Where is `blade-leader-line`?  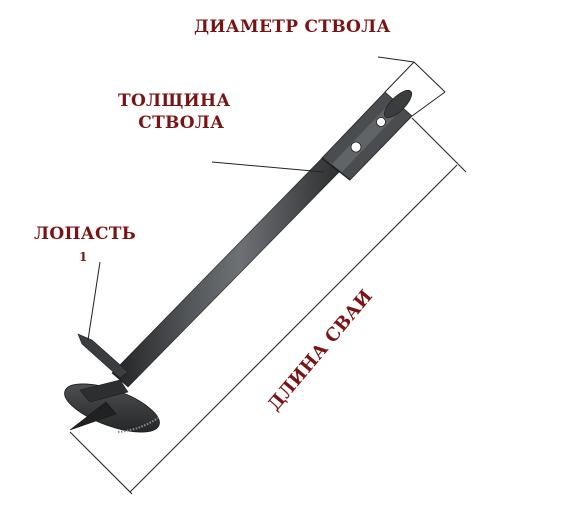 blade-leader-line is located at coordinates (94, 301).